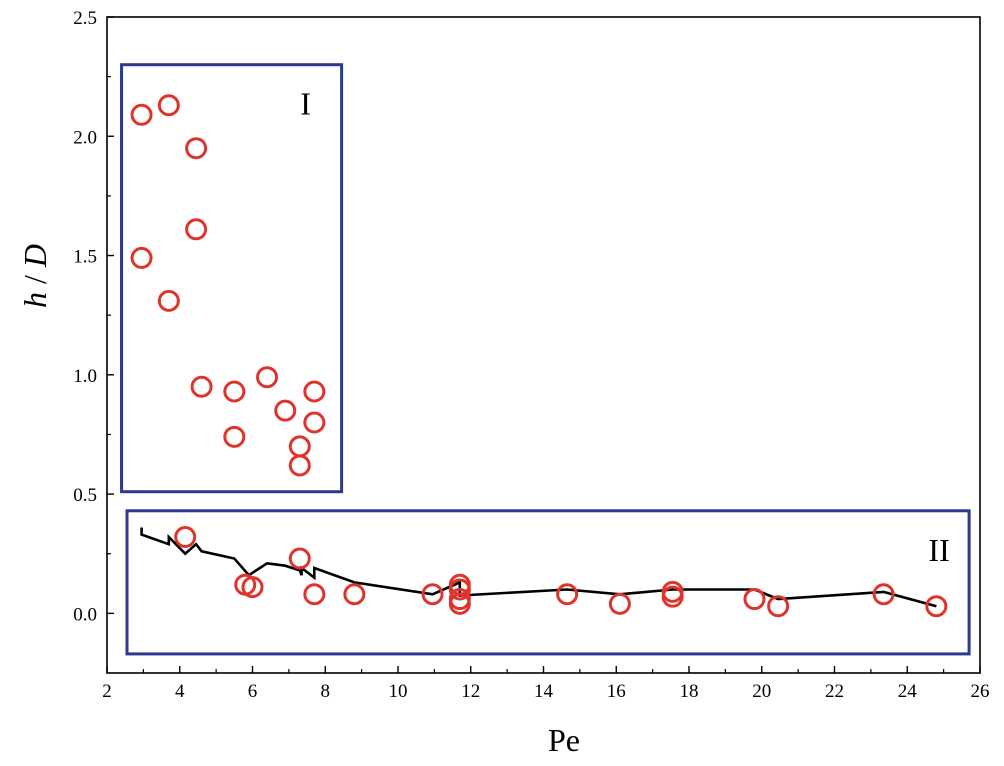 The height and width of the screenshot is (766, 1004). Describe the element at coordinates (938, 550) in the screenshot. I see `region-label-2: II` at that location.